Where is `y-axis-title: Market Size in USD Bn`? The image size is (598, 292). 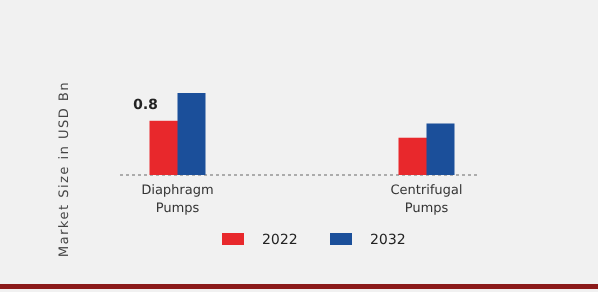 y-axis-title: Market Size in USD Bn is located at coordinates (64, 169).